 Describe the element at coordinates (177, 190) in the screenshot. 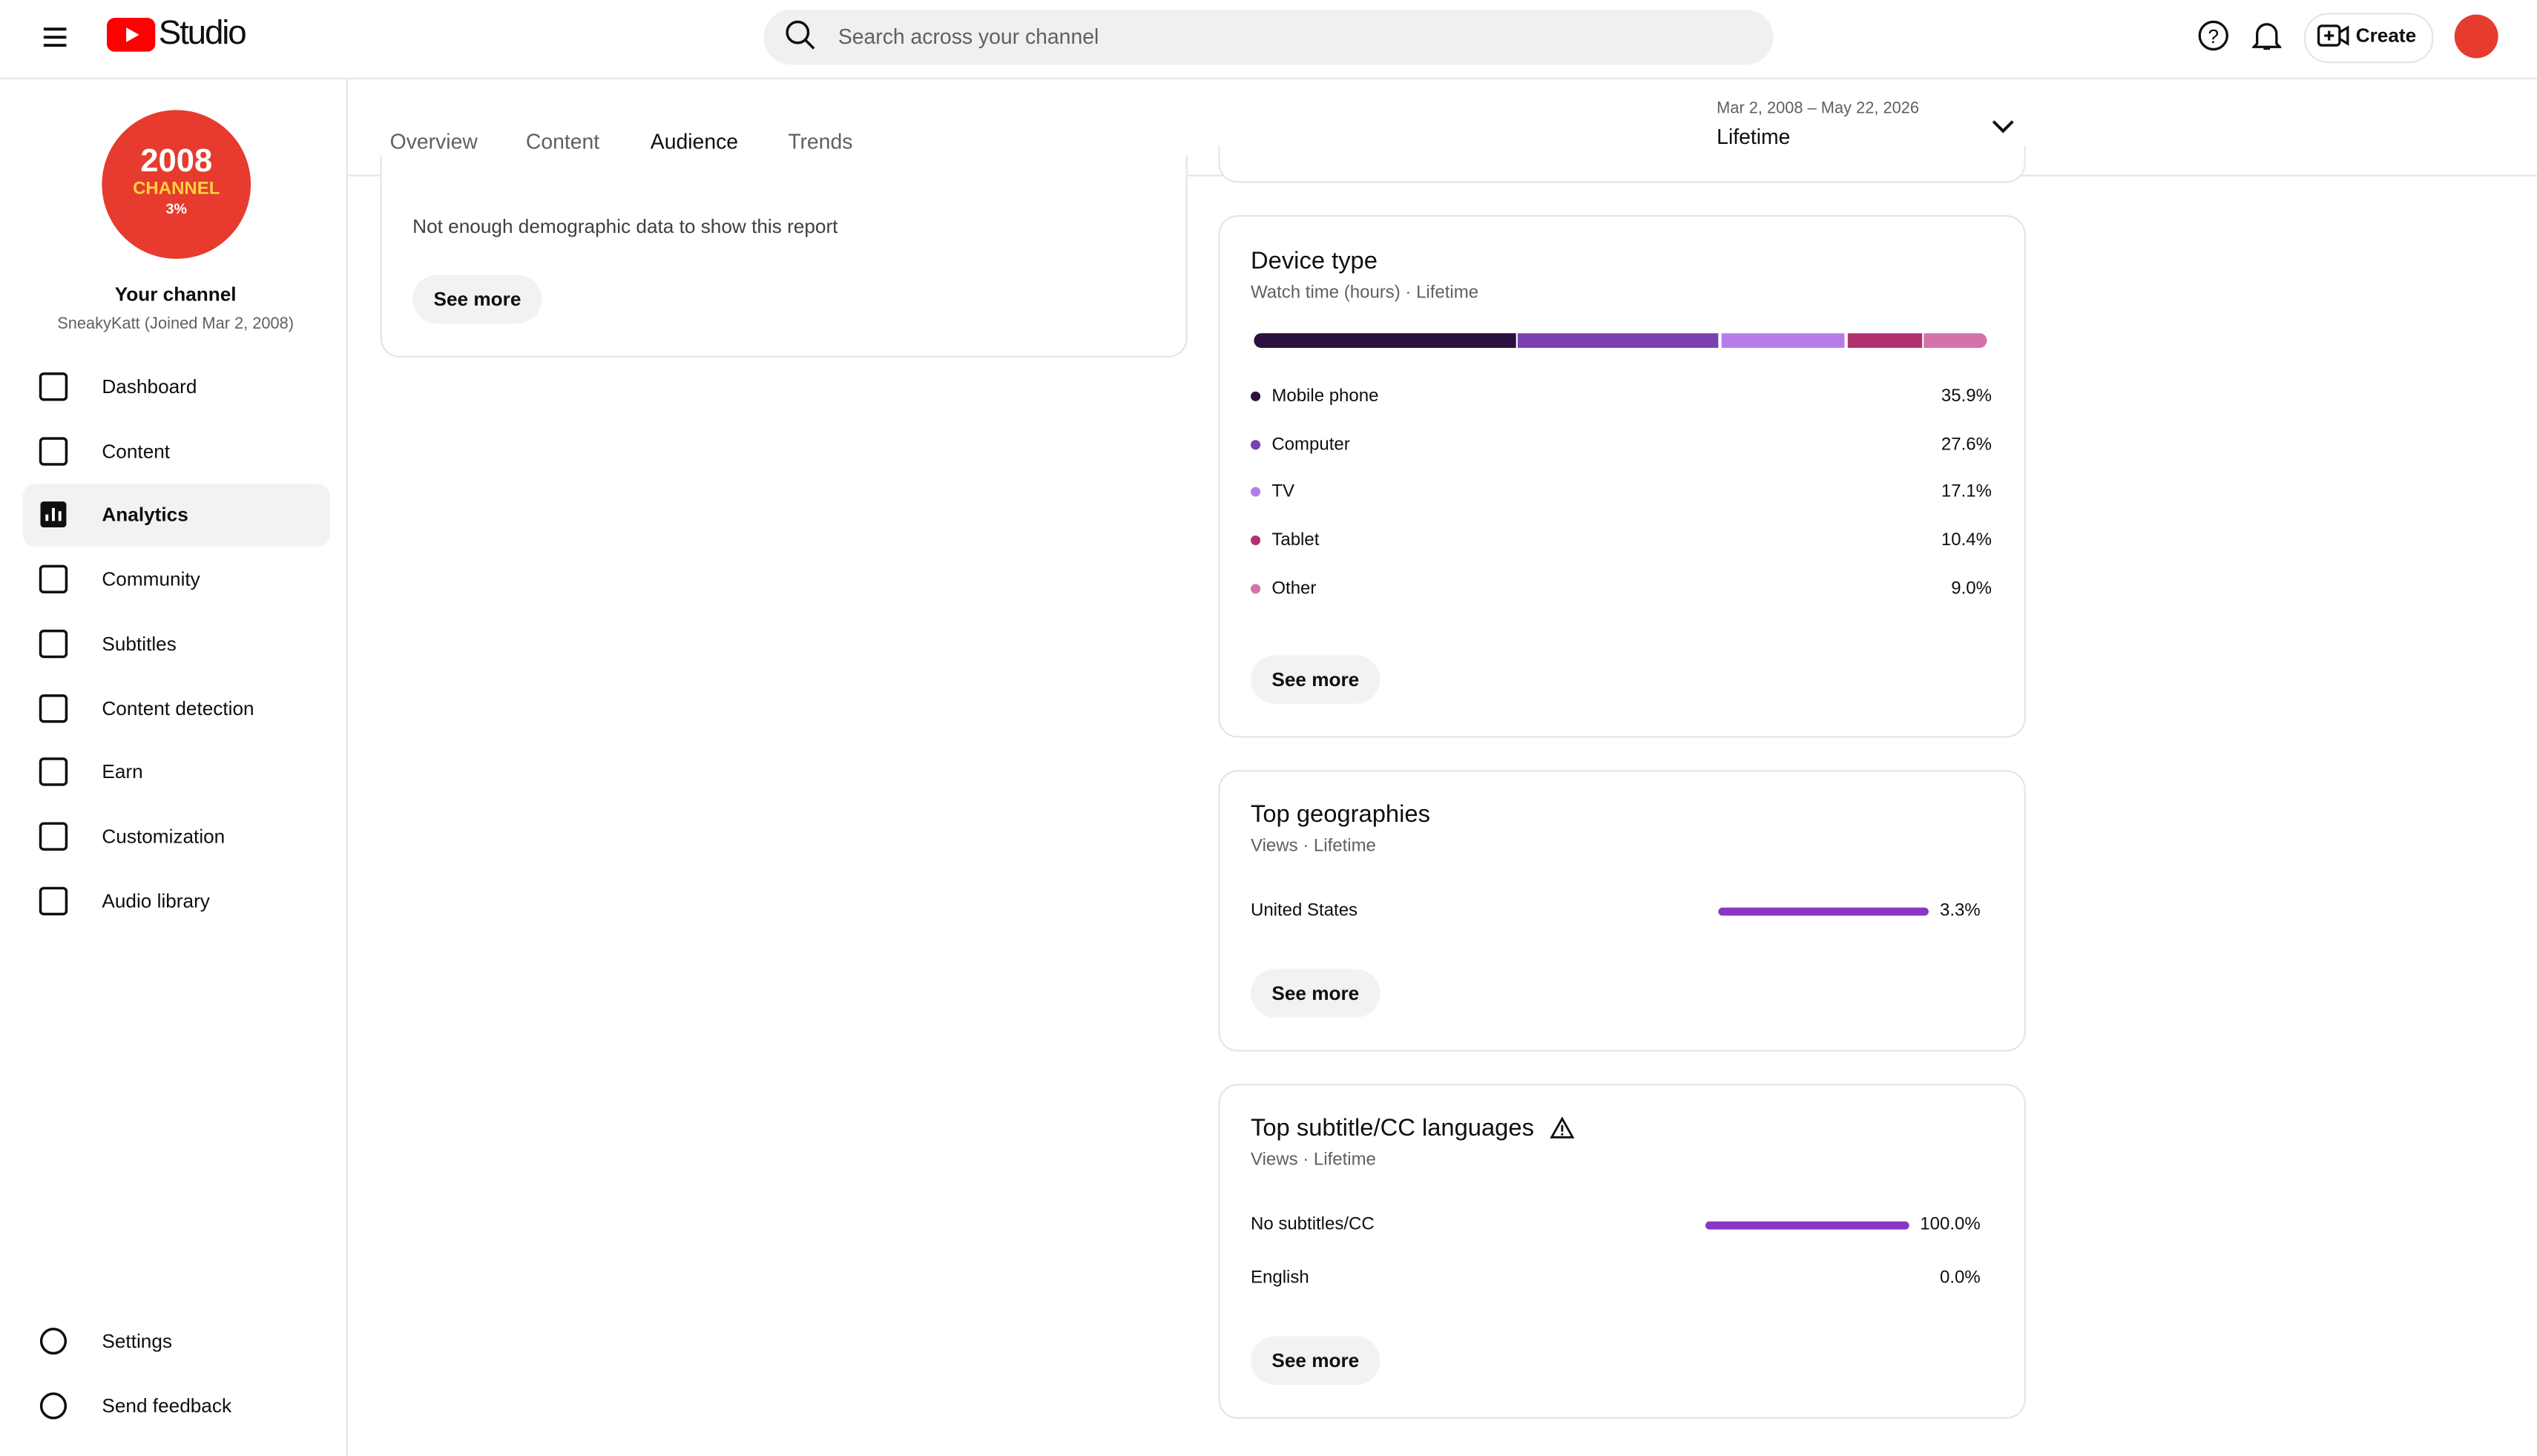

I see `avatar-line: CHANNEL` at that location.